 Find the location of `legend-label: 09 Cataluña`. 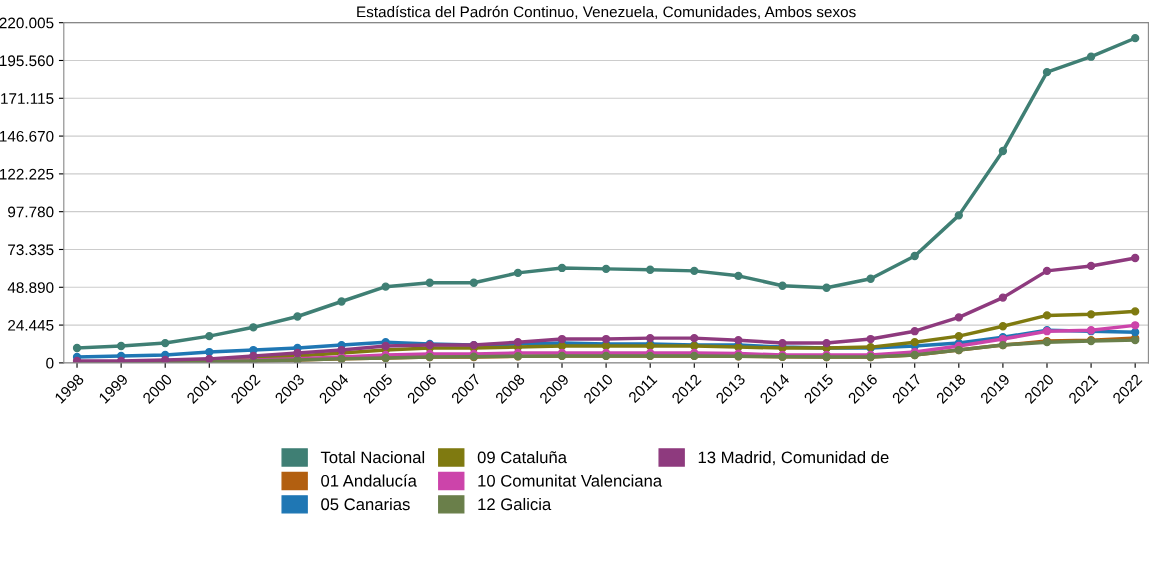

legend-label: 09 Cataluña is located at coordinates (522, 457).